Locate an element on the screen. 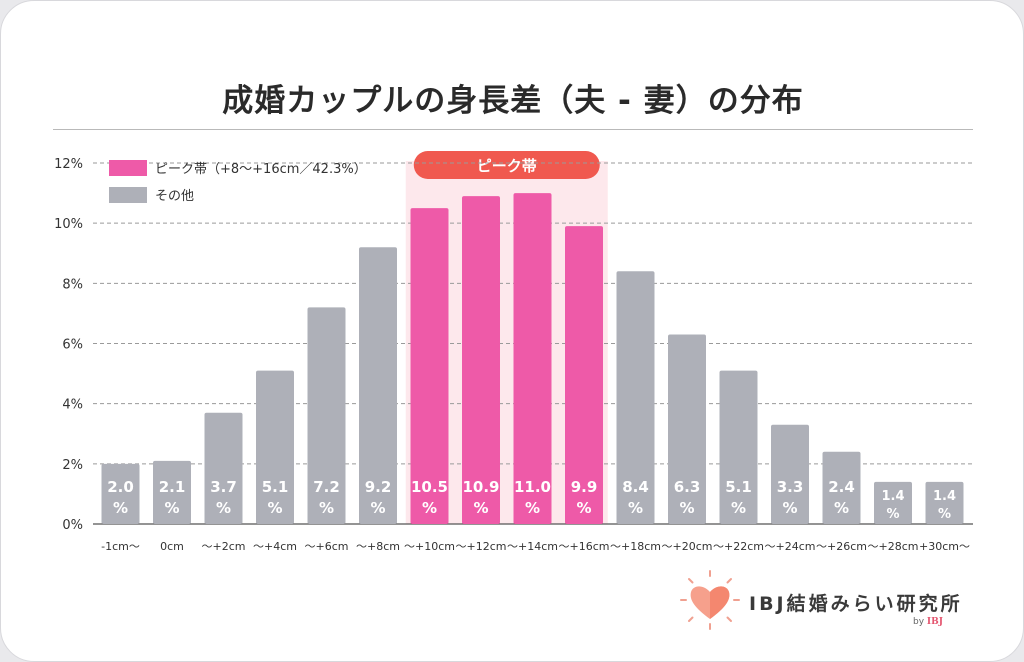  x-tick-label: 〜+26cm is located at coordinates (841, 546).